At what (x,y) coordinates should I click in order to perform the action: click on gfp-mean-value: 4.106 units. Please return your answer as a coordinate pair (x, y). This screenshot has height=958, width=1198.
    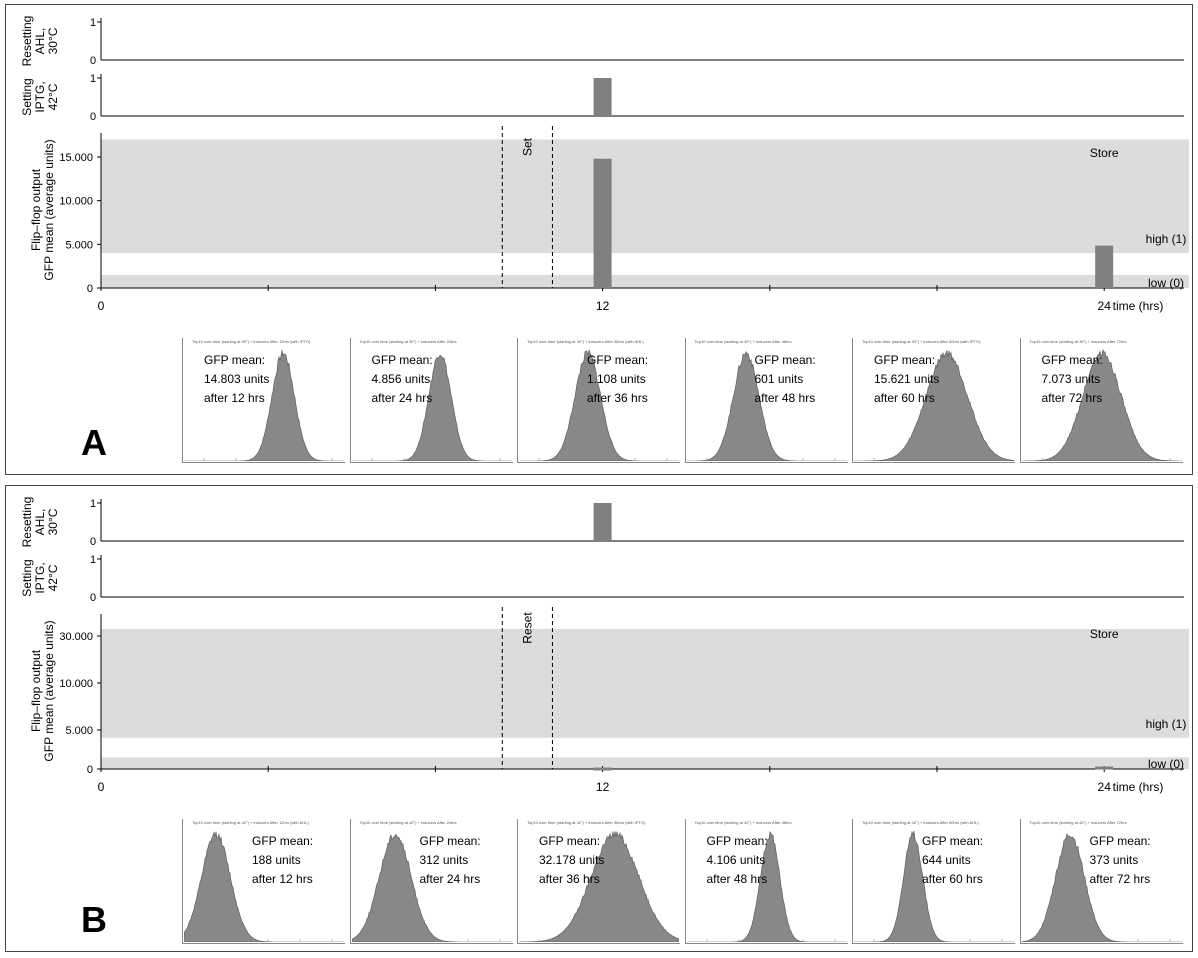
    Looking at the image, I should click on (736, 860).